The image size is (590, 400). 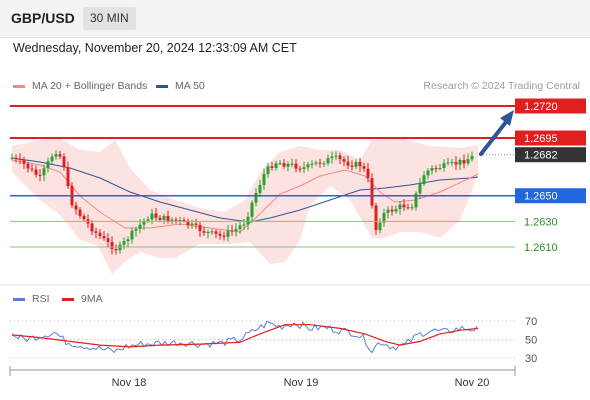 I want to click on legend-ma50: MA 50, so click(x=180, y=86).